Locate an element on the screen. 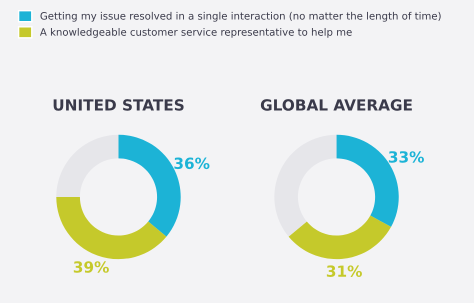 Image resolution: width=474 pixels, height=303 pixels. data-label: 36% is located at coordinates (192, 164).